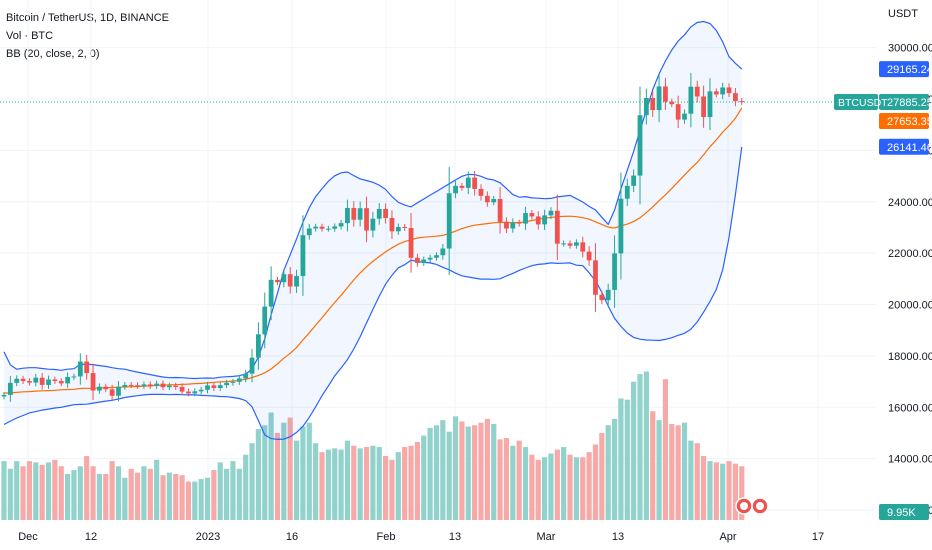 The image size is (932, 550). I want to click on date-tick-label: Dec, so click(28, 537).